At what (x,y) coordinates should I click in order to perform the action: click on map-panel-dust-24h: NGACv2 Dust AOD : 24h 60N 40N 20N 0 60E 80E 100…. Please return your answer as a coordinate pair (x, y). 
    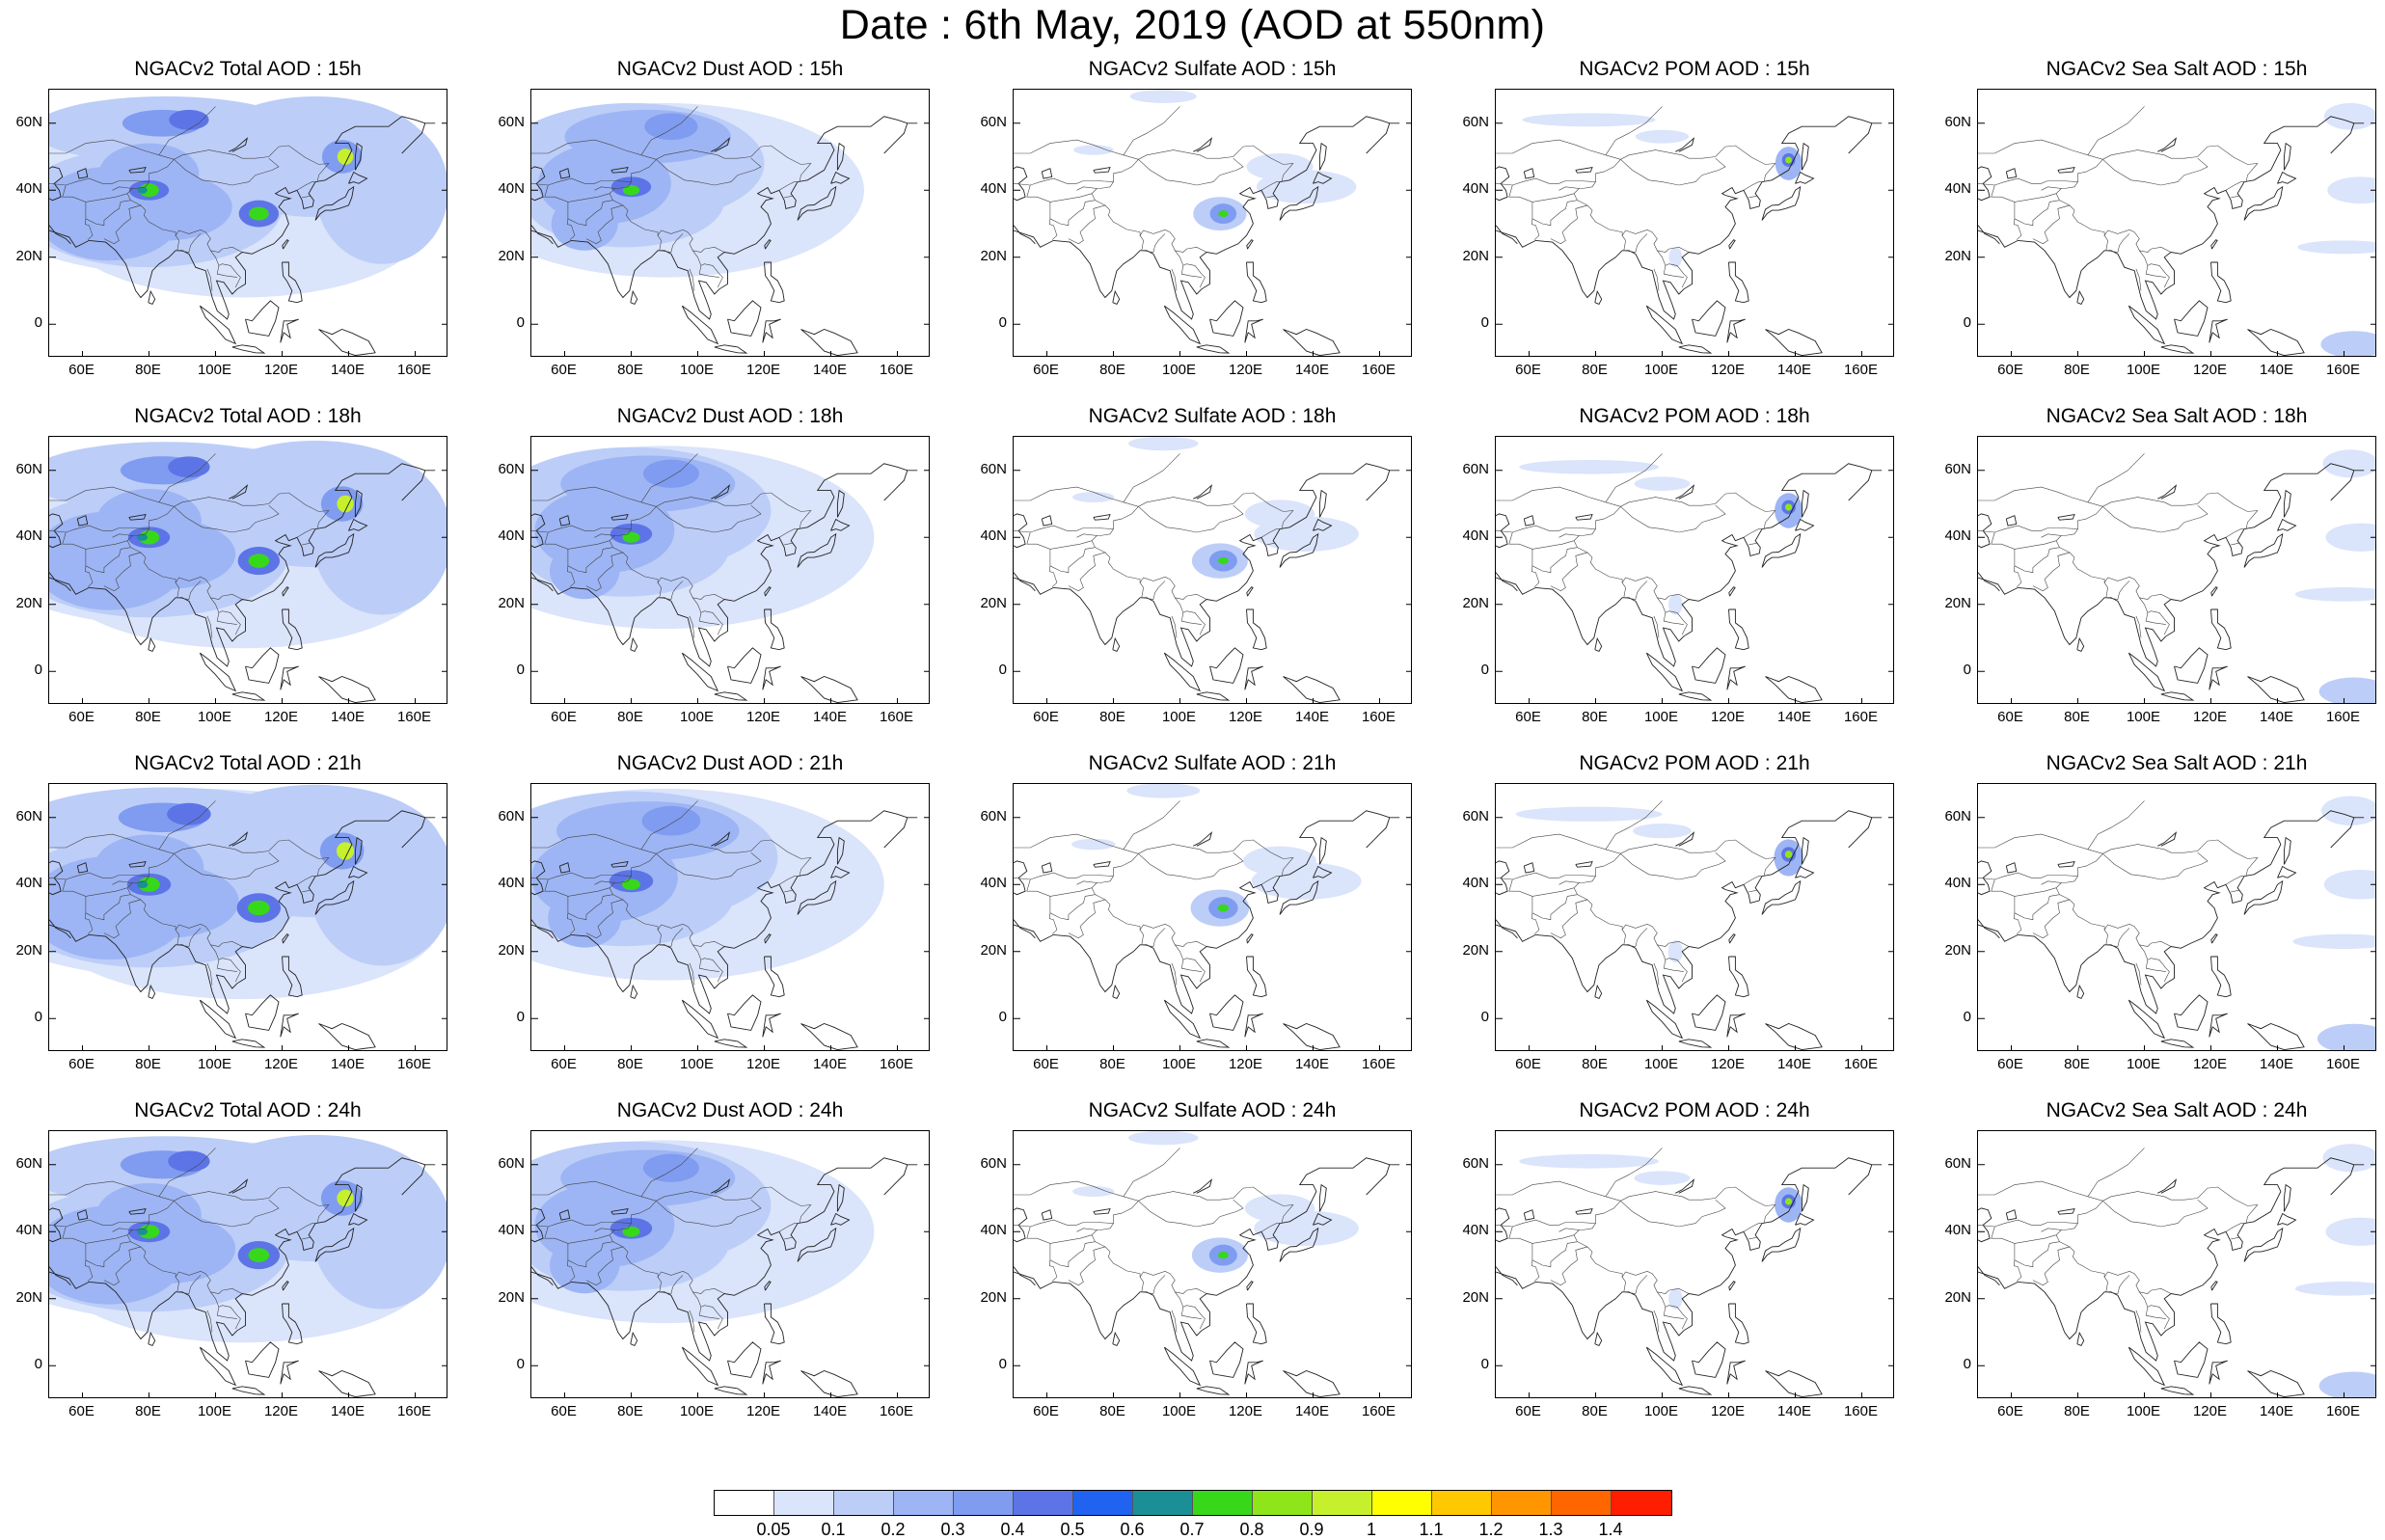
    Looking at the image, I should click on (714, 1263).